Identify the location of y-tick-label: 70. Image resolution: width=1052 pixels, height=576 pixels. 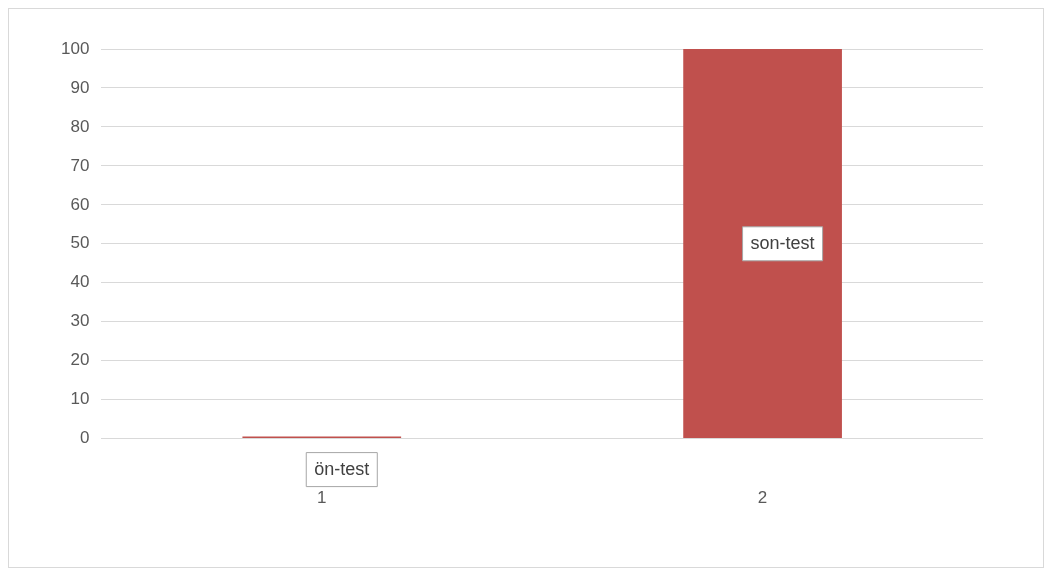
(80, 165).